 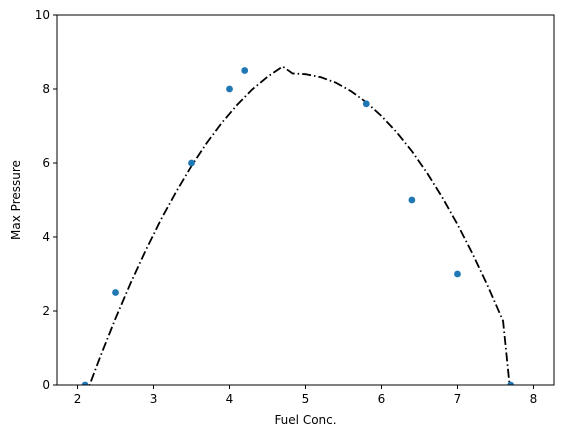 I want to click on x-tick-label: 4, so click(x=230, y=399).